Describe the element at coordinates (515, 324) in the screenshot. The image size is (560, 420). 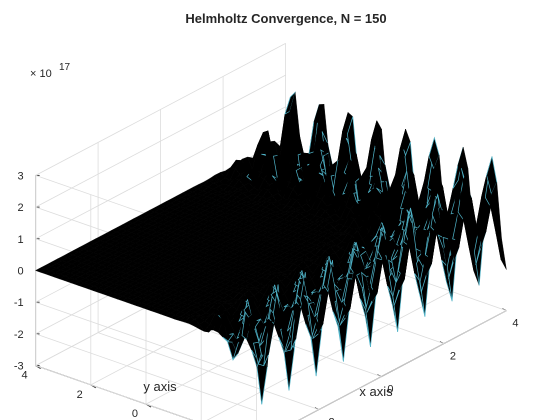
I see `x-tick-label: 4` at that location.